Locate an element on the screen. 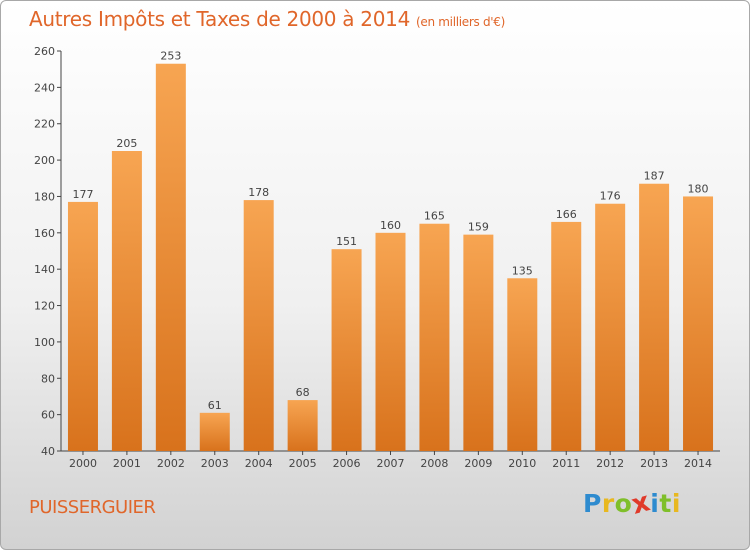 This screenshot has width=750, height=550. y-tick-label: 100 is located at coordinates (44, 342).